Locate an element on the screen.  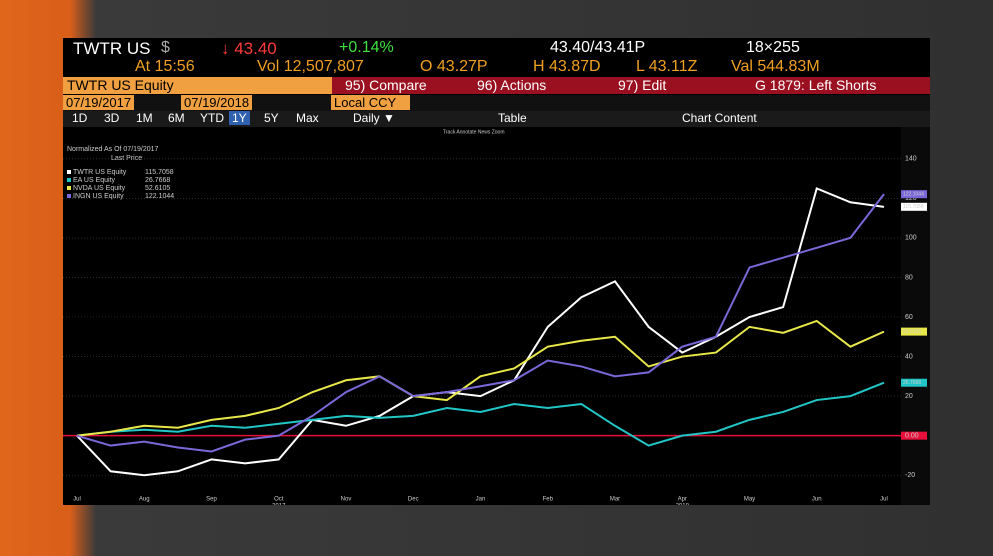
legend-value: 122.1044 is located at coordinates (159, 196).